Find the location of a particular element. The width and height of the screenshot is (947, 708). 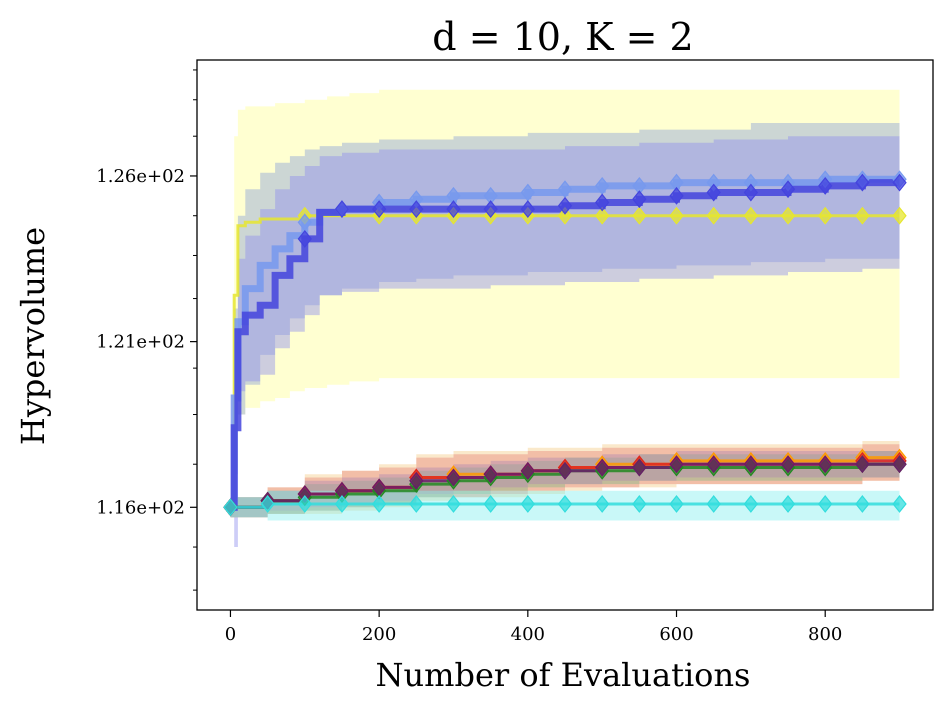

x-tick-label-200: 200 is located at coordinates (379, 634).